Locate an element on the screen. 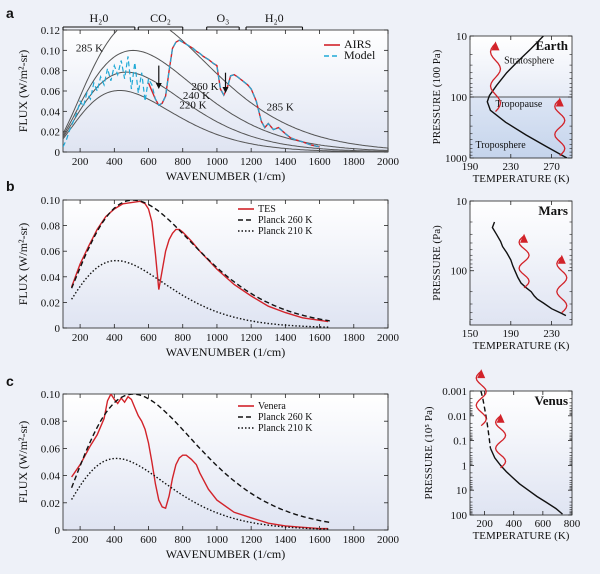 The height and width of the screenshot is (574, 600). y-axis-label: PRESSURE (Pa) is located at coordinates (437, 263).